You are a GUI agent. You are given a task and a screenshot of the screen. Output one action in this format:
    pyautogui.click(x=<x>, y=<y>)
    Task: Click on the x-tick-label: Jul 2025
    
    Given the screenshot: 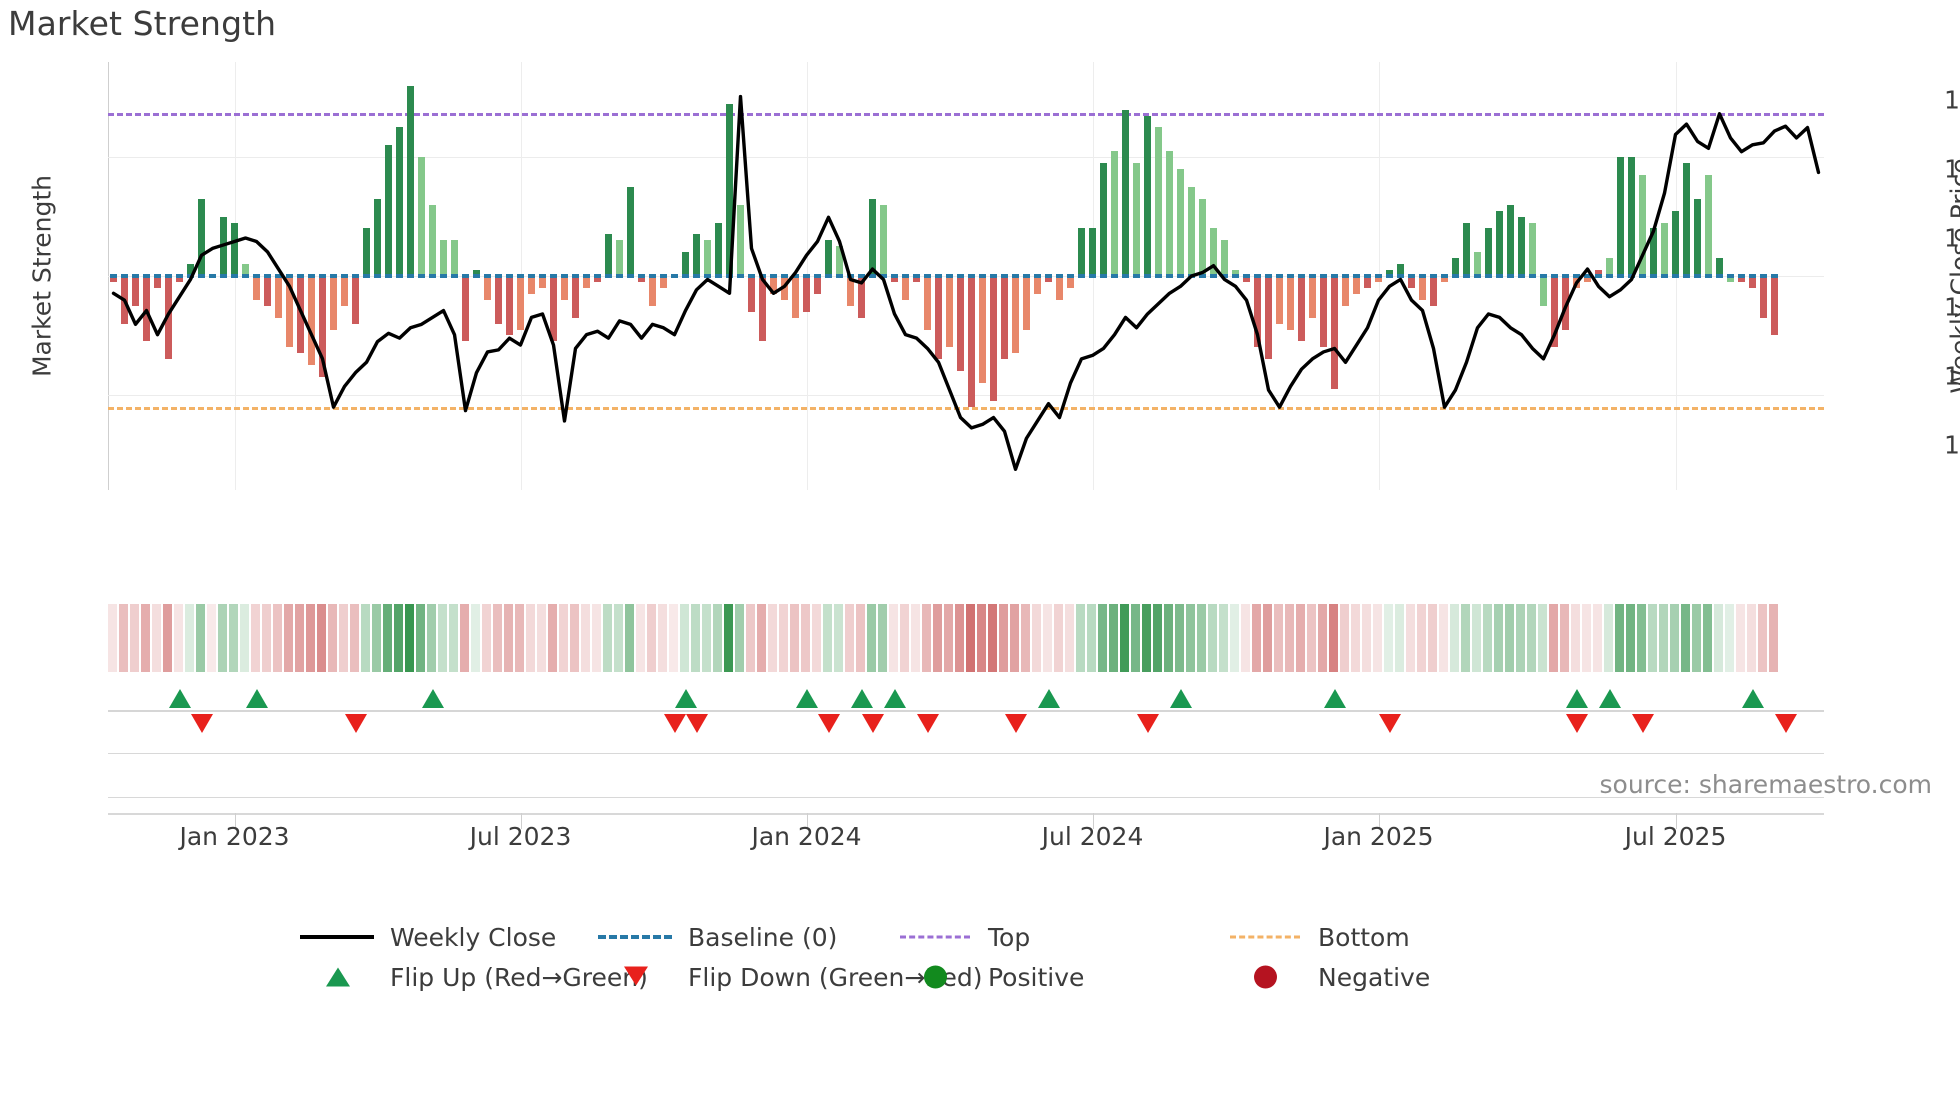 What is the action you would take?
    pyautogui.click(x=1675, y=836)
    